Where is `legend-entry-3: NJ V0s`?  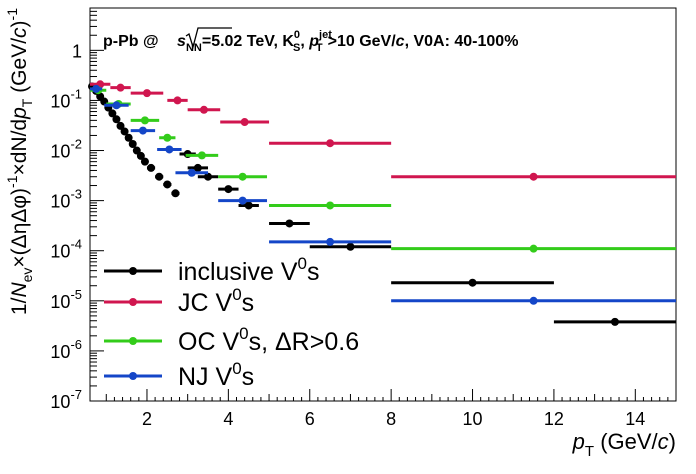 legend-entry-3: NJ V0s is located at coordinates (179, 375).